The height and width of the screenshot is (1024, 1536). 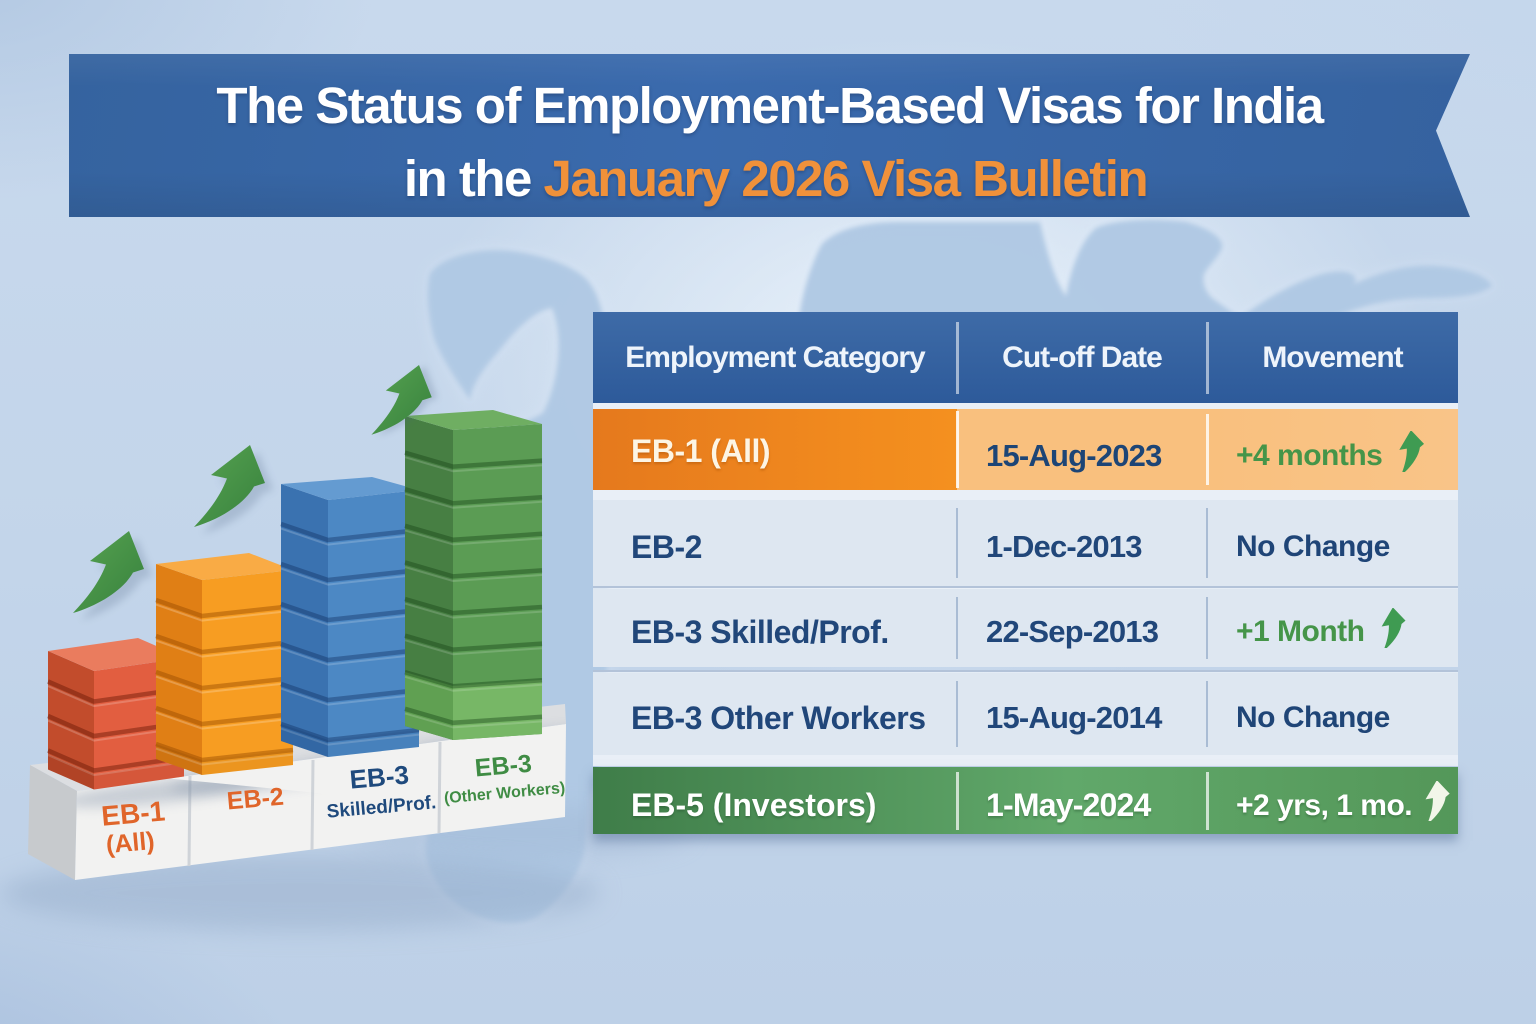 I want to click on svg-text: EB-2, so click(x=255, y=799).